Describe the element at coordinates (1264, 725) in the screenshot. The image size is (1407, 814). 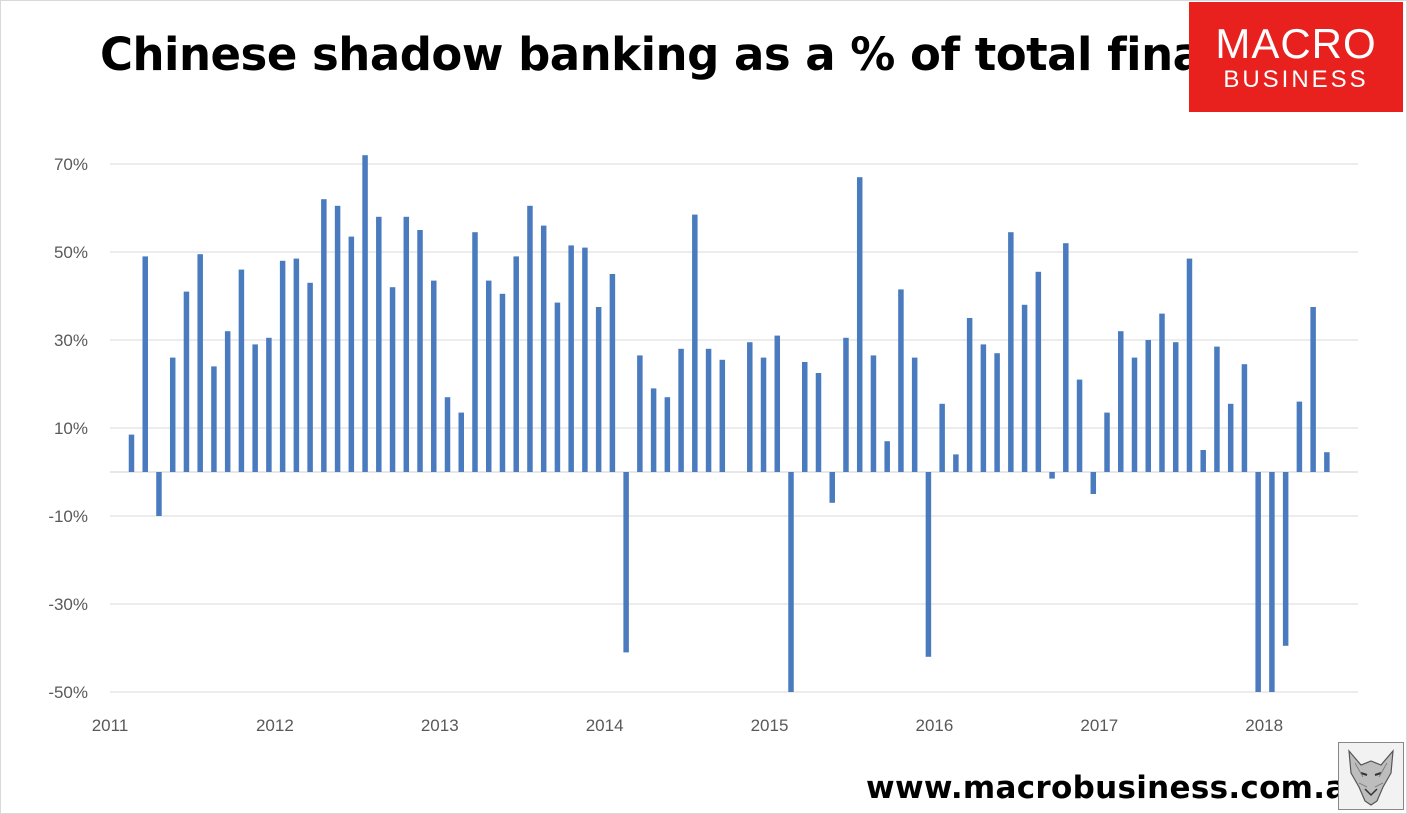
I see `x-tick-label: 2018` at that location.